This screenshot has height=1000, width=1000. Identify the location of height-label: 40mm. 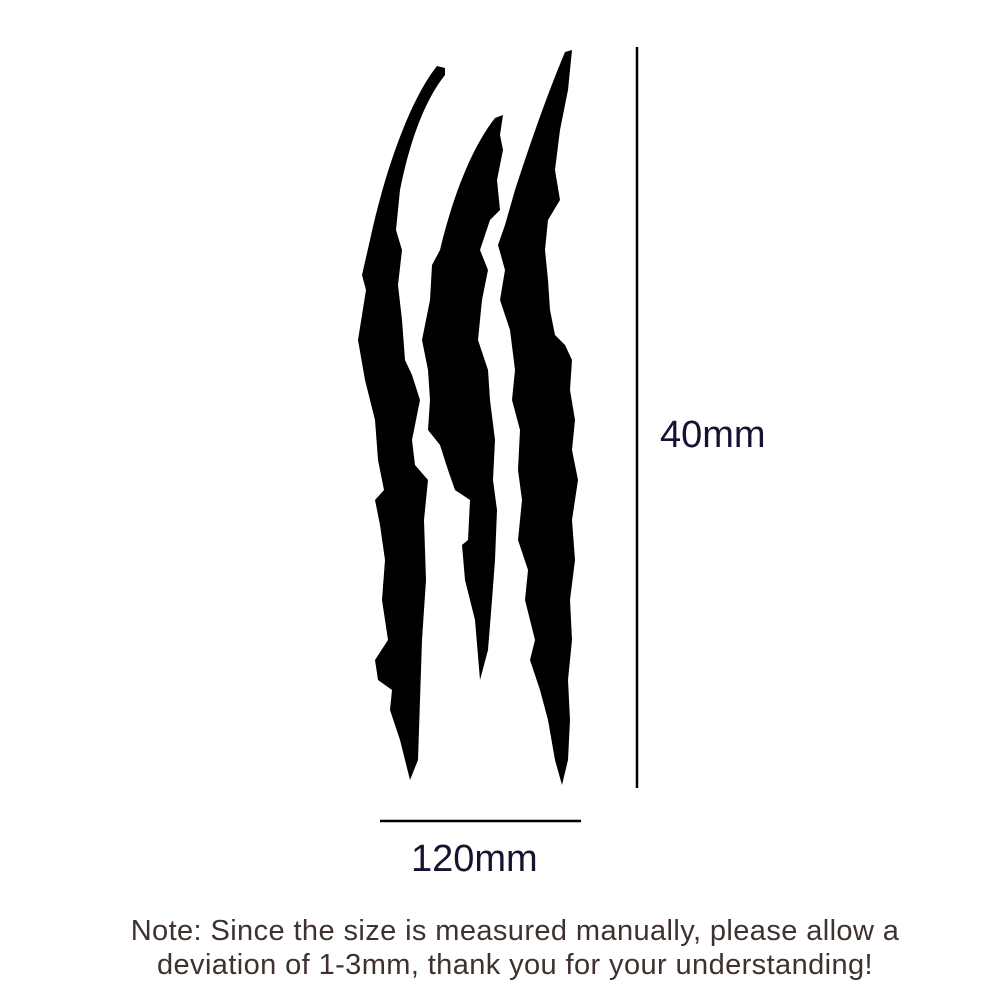
(713, 435).